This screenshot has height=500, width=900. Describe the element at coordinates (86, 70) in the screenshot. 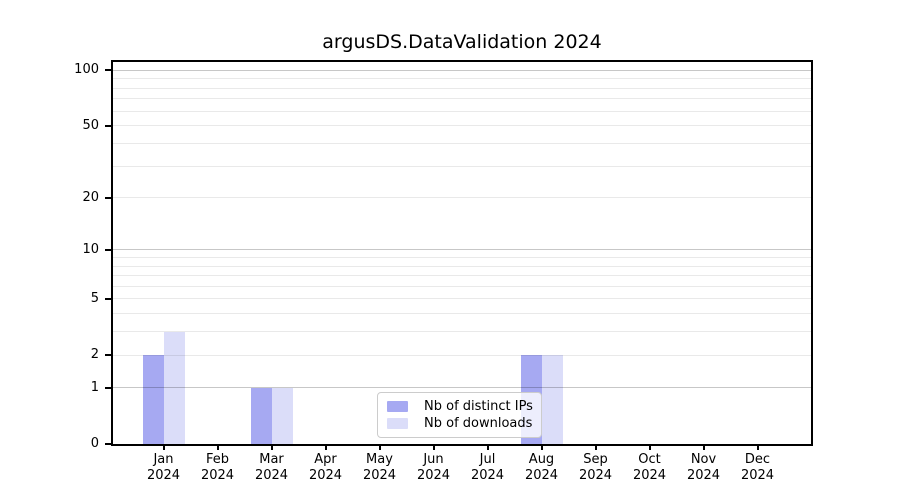

I see `y-tick-label: 100` at that location.